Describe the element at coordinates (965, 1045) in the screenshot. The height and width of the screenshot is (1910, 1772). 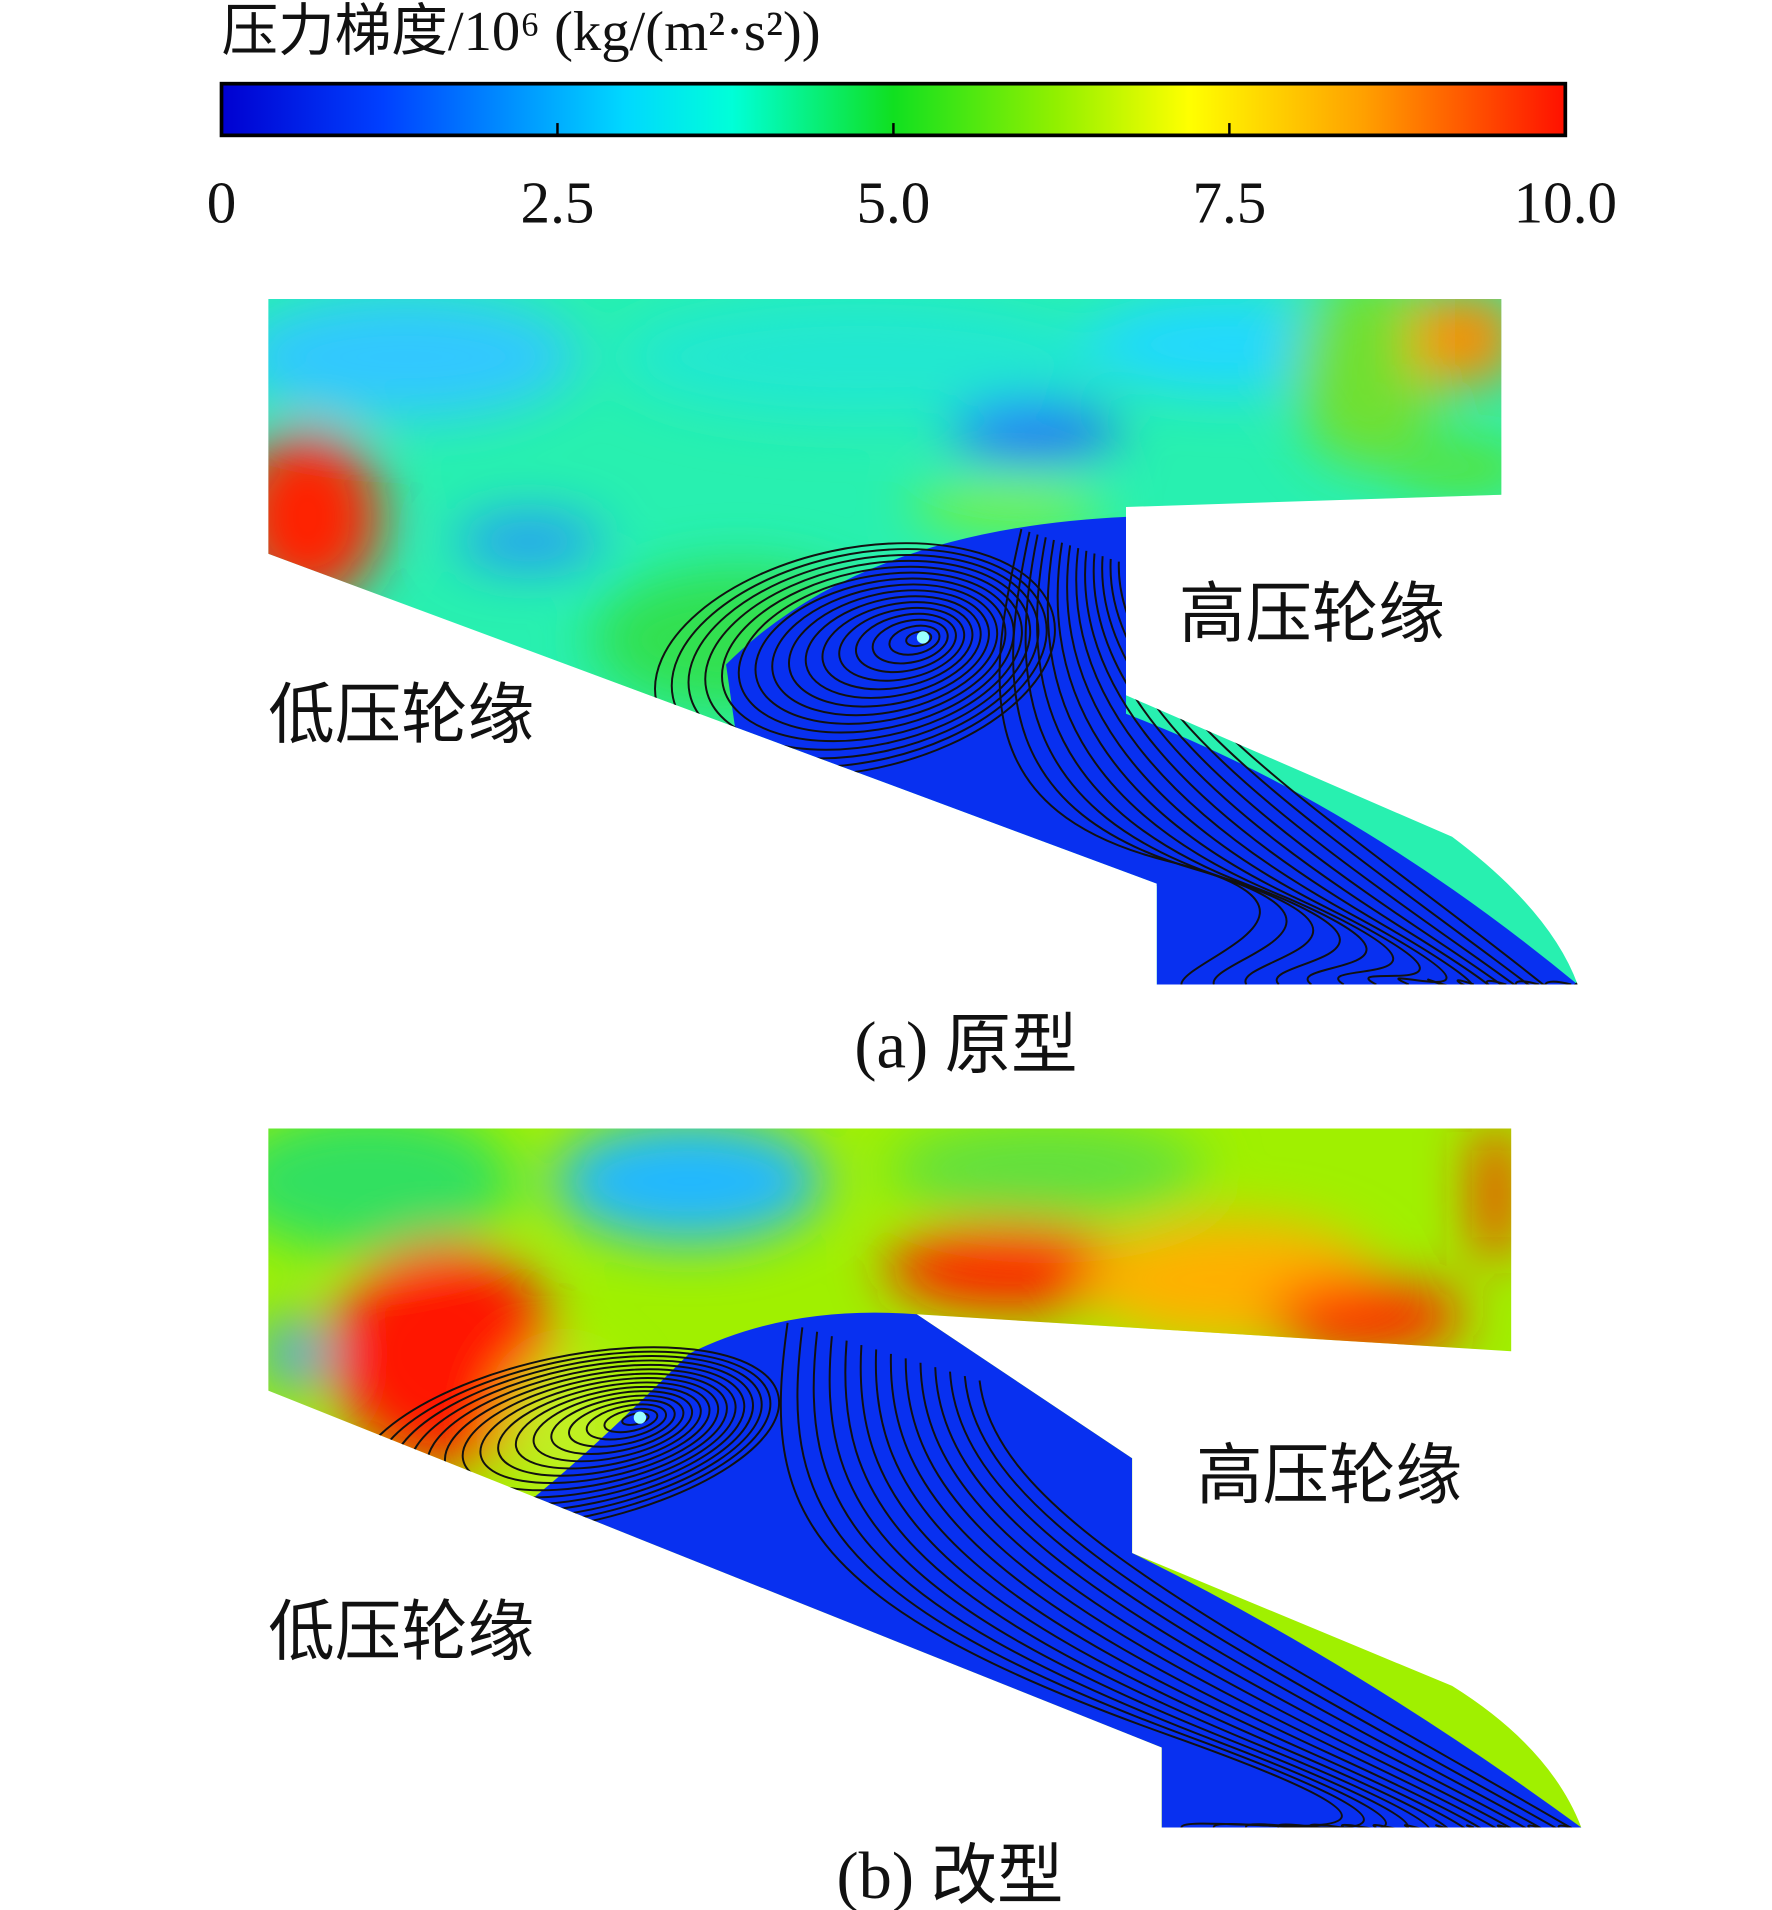
I see `panel-caption: (a) 原型` at that location.